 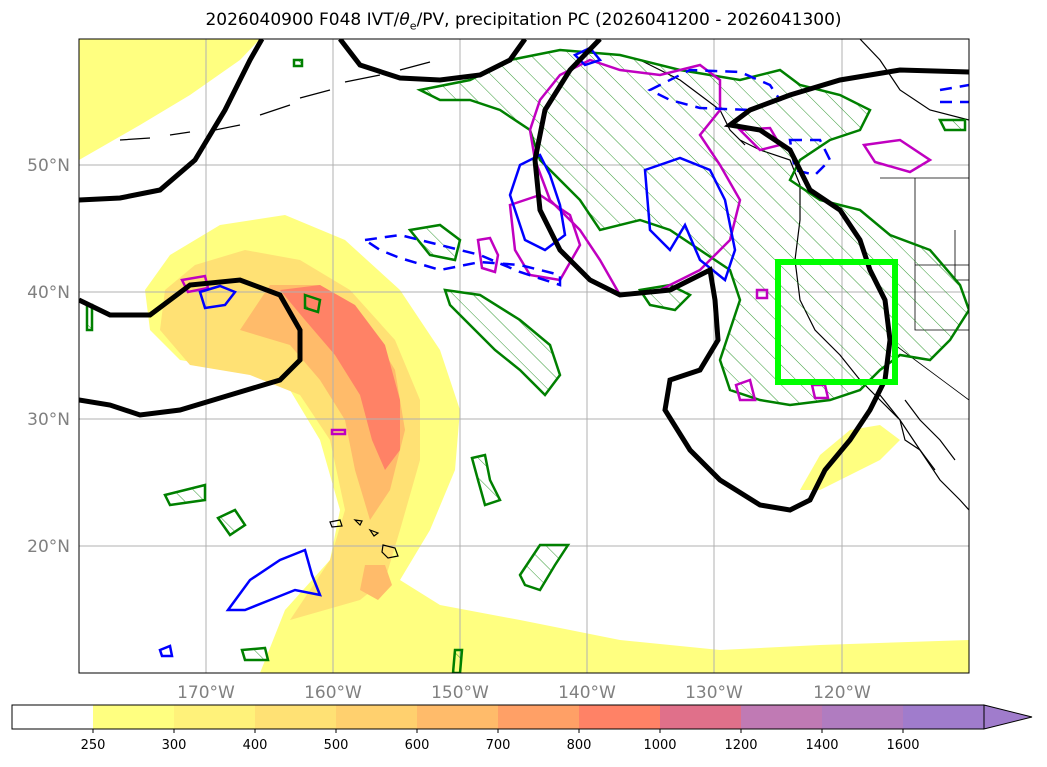 I want to click on lon-label-140w: 140°W, so click(x=587, y=693).